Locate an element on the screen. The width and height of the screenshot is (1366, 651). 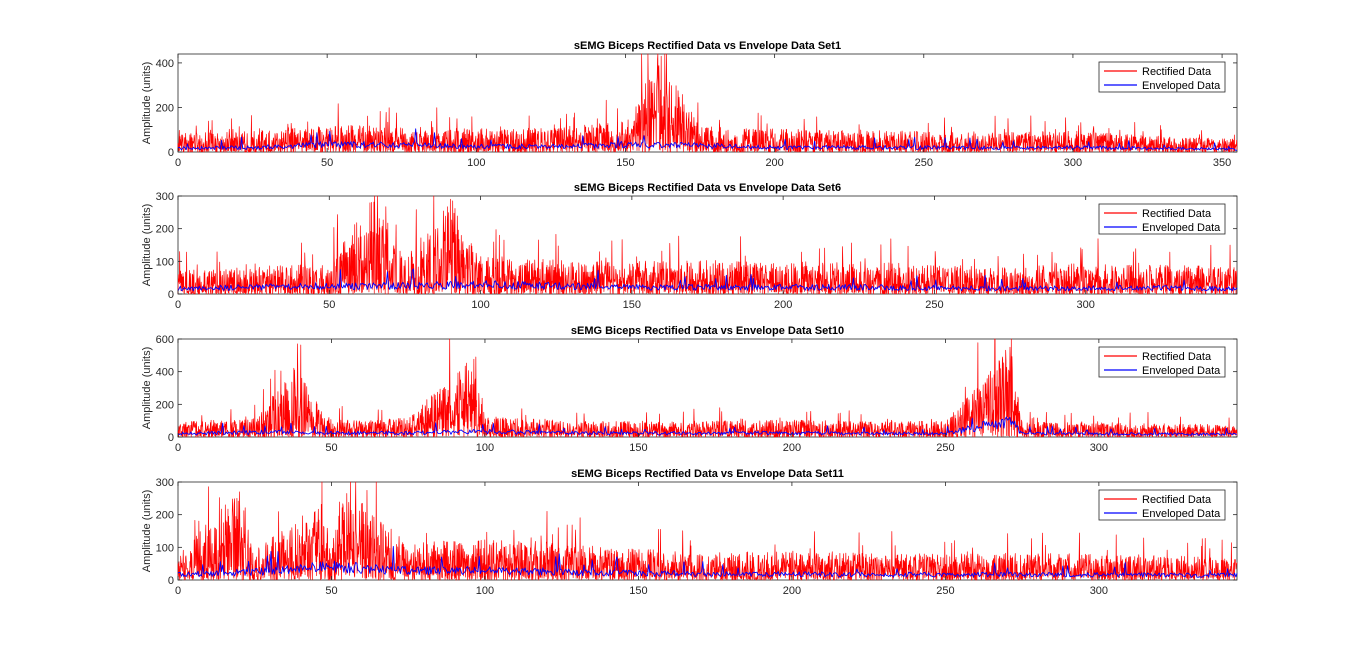
plot-area is located at coordinates (707, 388).